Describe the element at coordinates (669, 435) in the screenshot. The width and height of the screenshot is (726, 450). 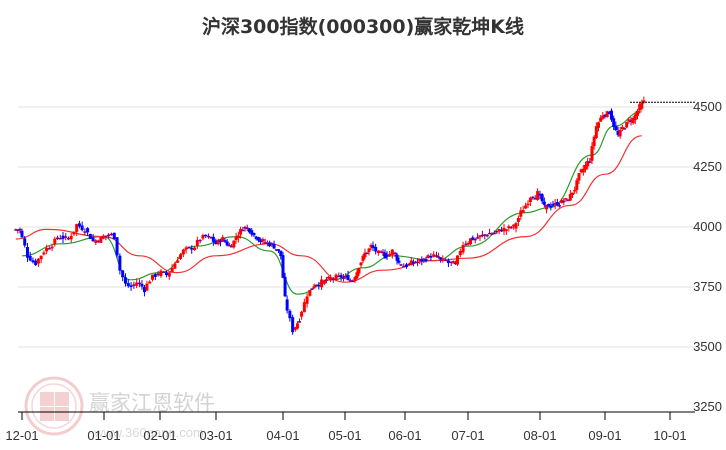
I see `x-tick-label: 10-01` at that location.